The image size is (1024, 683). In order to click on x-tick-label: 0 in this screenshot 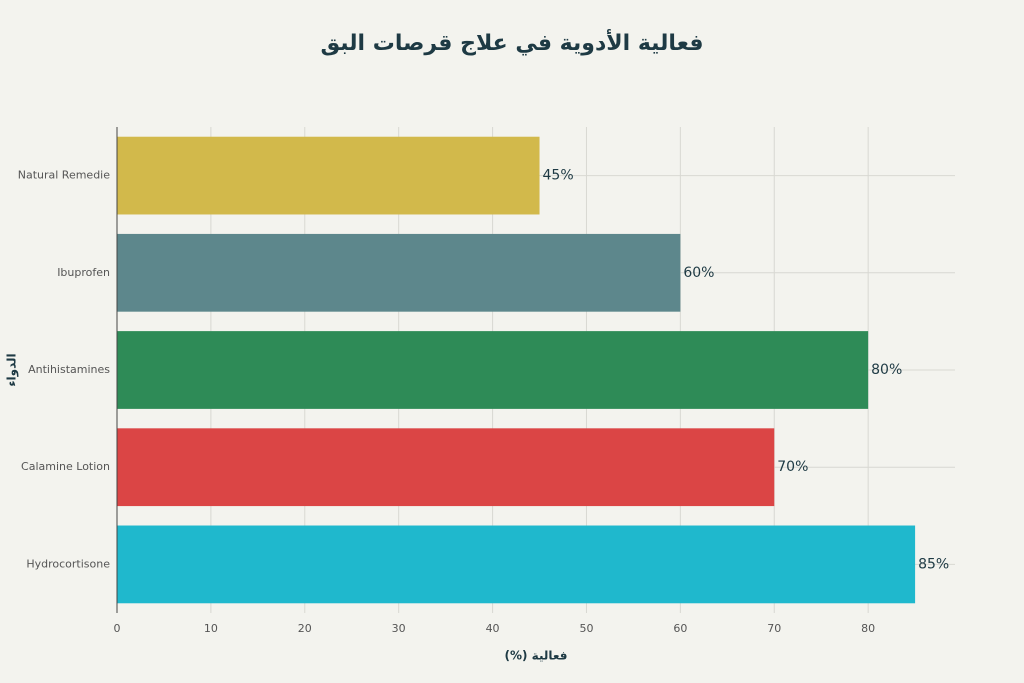, I will do `click(117, 628)`.